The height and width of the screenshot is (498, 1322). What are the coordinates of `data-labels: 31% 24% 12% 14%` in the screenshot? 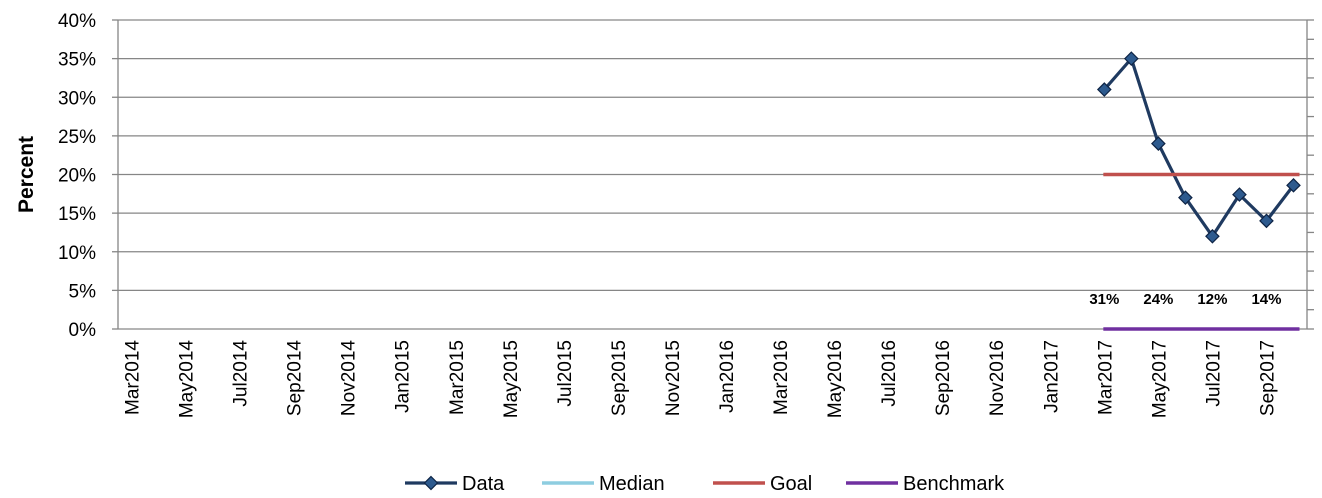 It's located at (1185, 299).